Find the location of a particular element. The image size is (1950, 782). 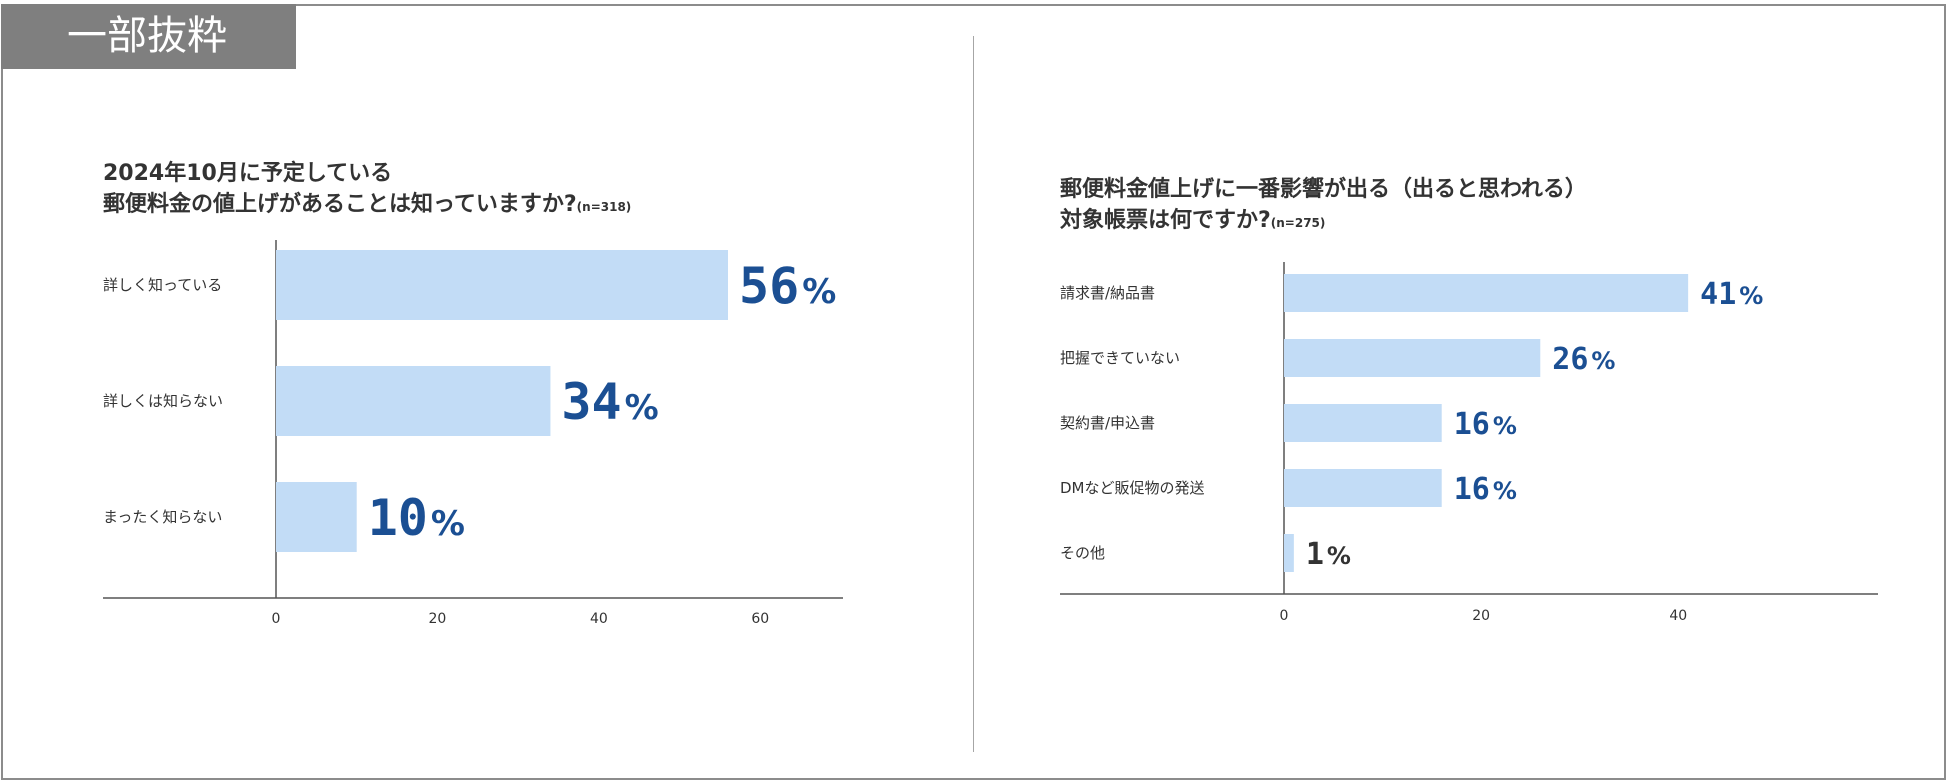

chart2-category-label: 請求書/納品書 is located at coordinates (1107, 293).